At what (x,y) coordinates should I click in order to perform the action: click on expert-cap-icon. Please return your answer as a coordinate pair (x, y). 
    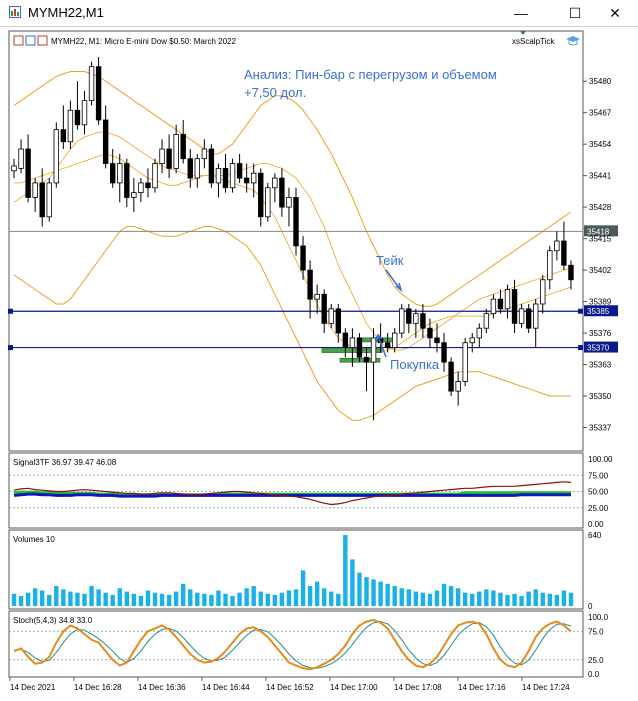
    Looking at the image, I should click on (573, 41).